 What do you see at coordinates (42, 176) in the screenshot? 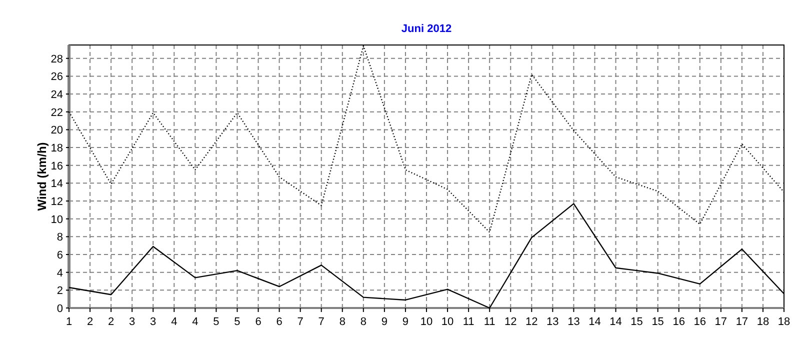
I see `y-axis-title: Wind (km/h)` at bounding box center [42, 176].